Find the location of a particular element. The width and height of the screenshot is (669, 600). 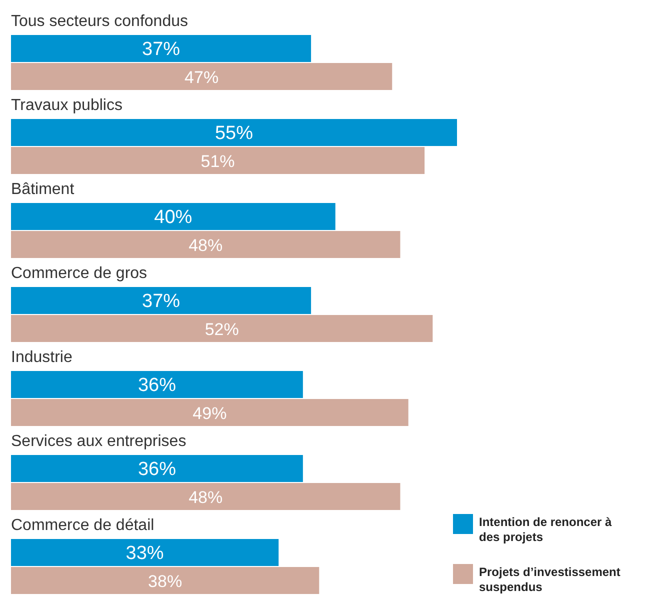

y-tick-label: Travaux publics is located at coordinates (66, 105).